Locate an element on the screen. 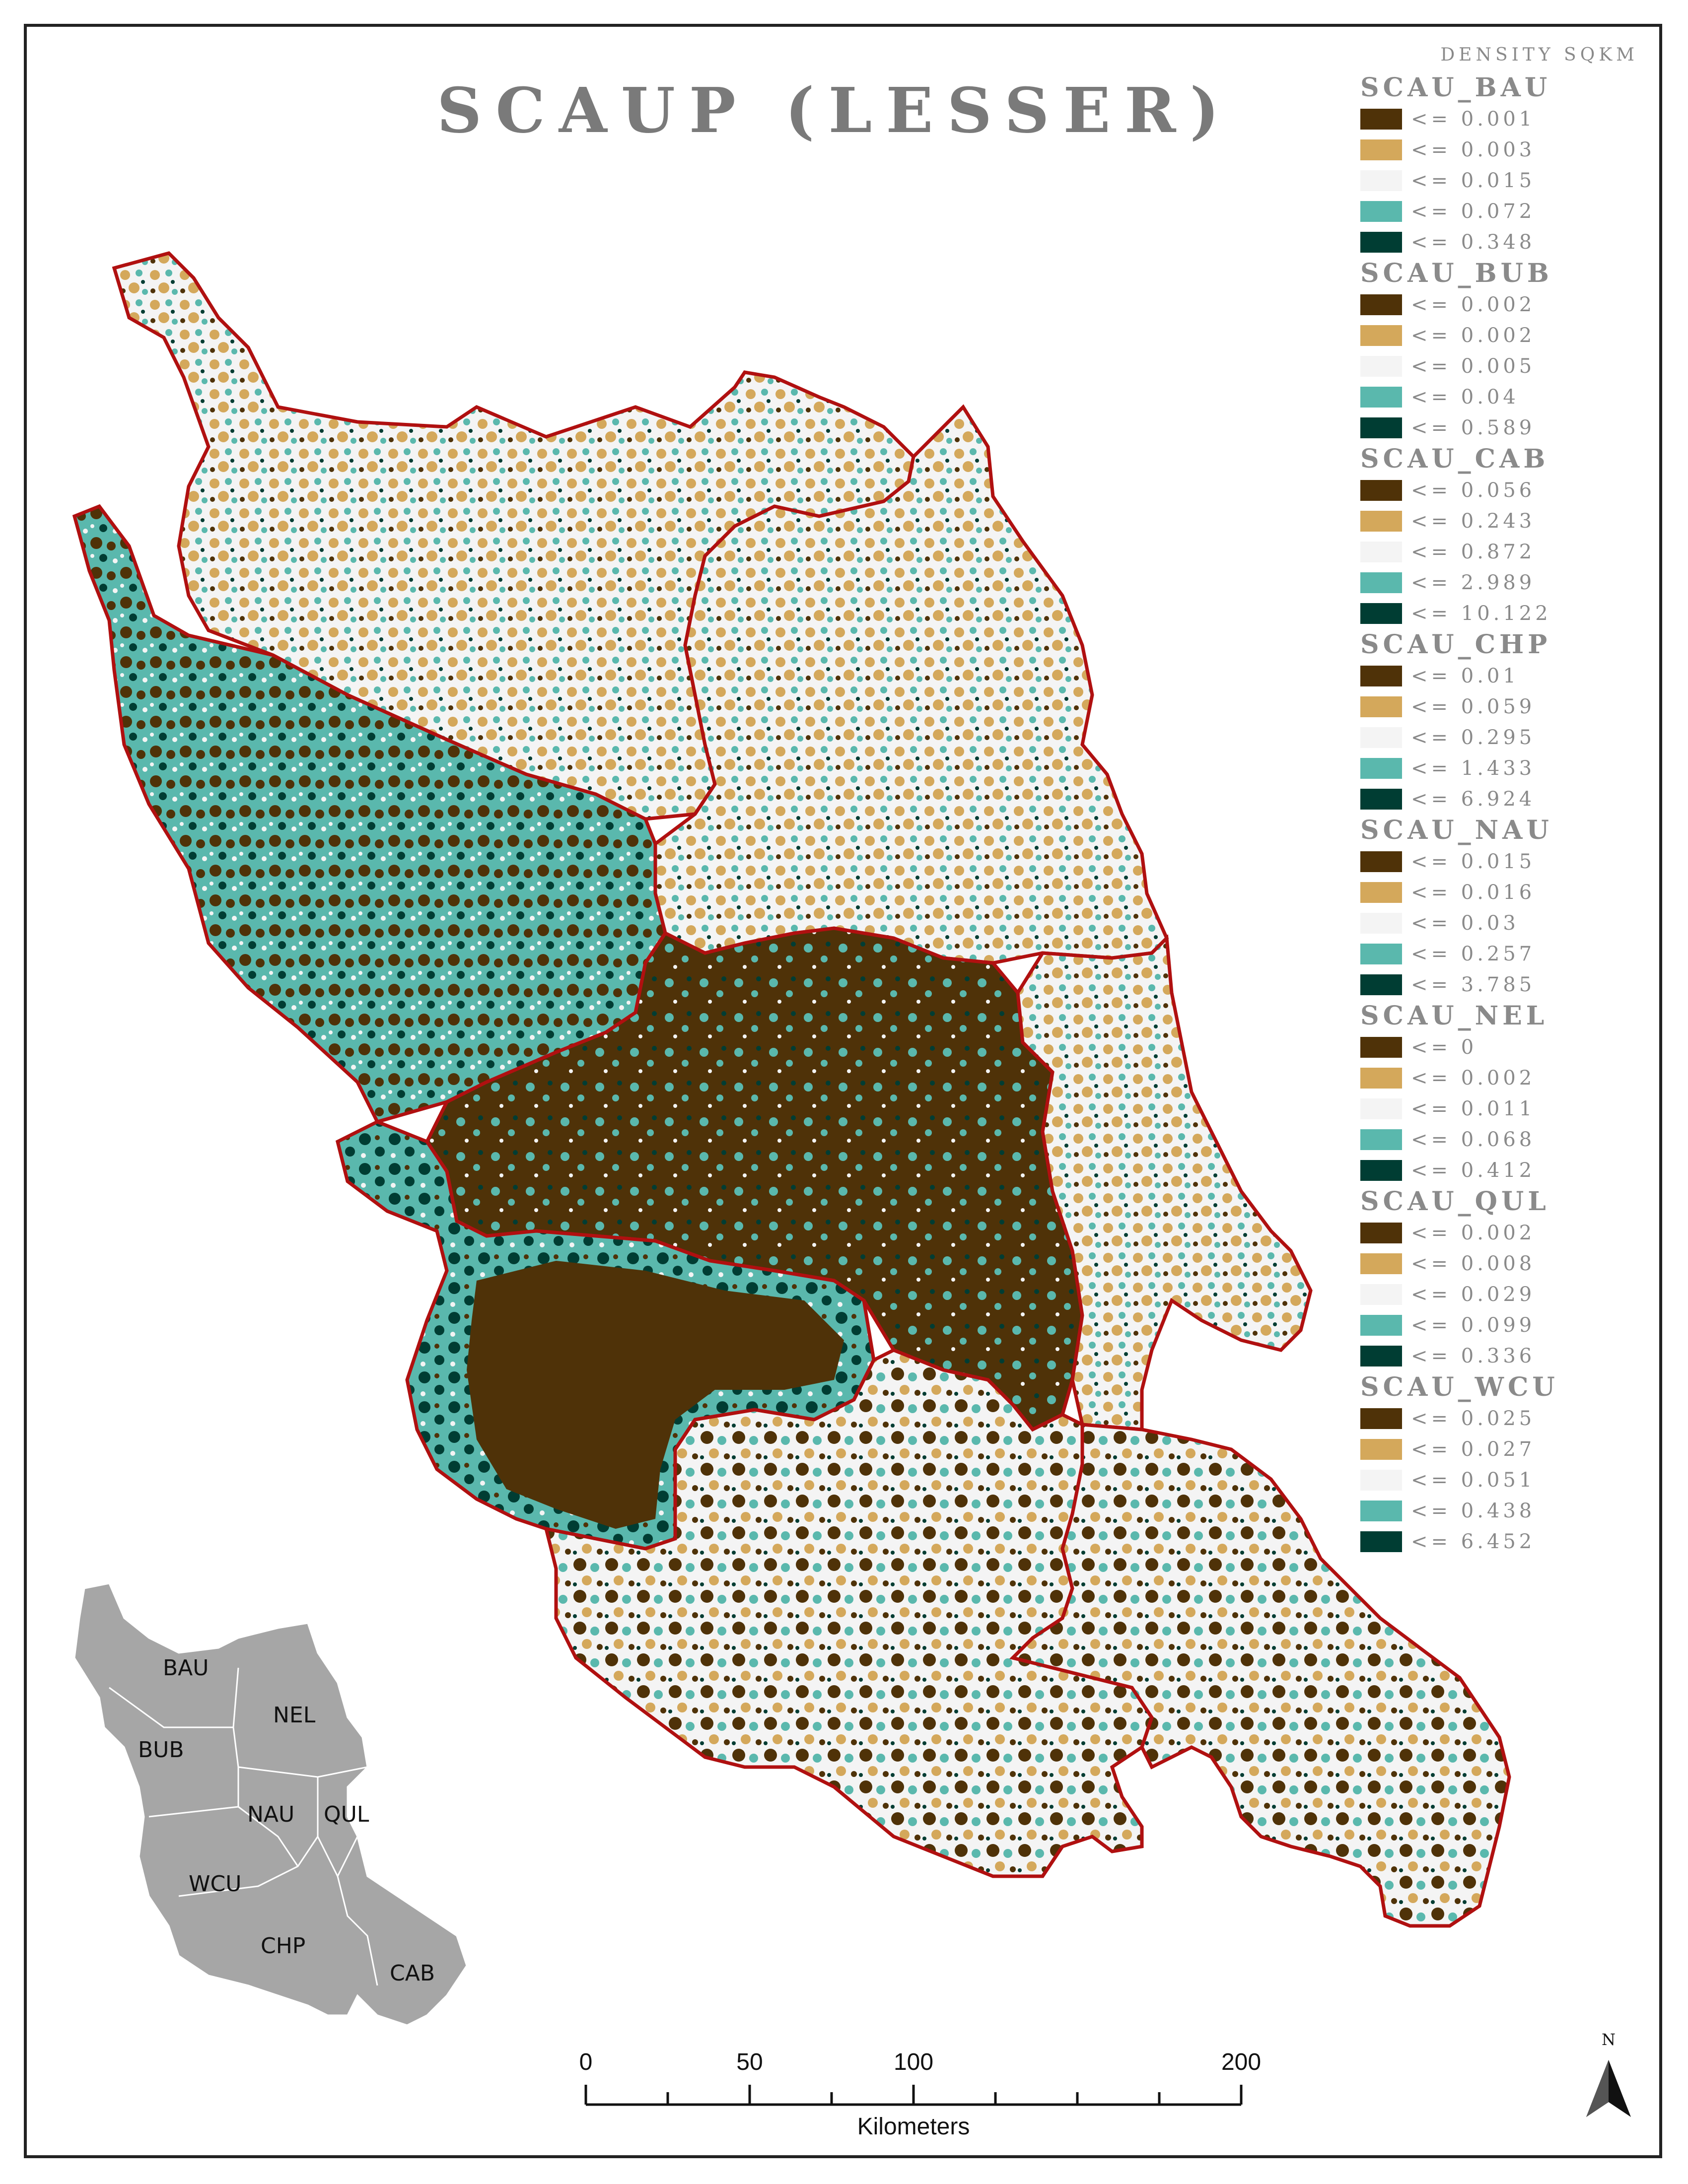  legend-group-title: SCAU_CAB is located at coordinates (1454, 459).